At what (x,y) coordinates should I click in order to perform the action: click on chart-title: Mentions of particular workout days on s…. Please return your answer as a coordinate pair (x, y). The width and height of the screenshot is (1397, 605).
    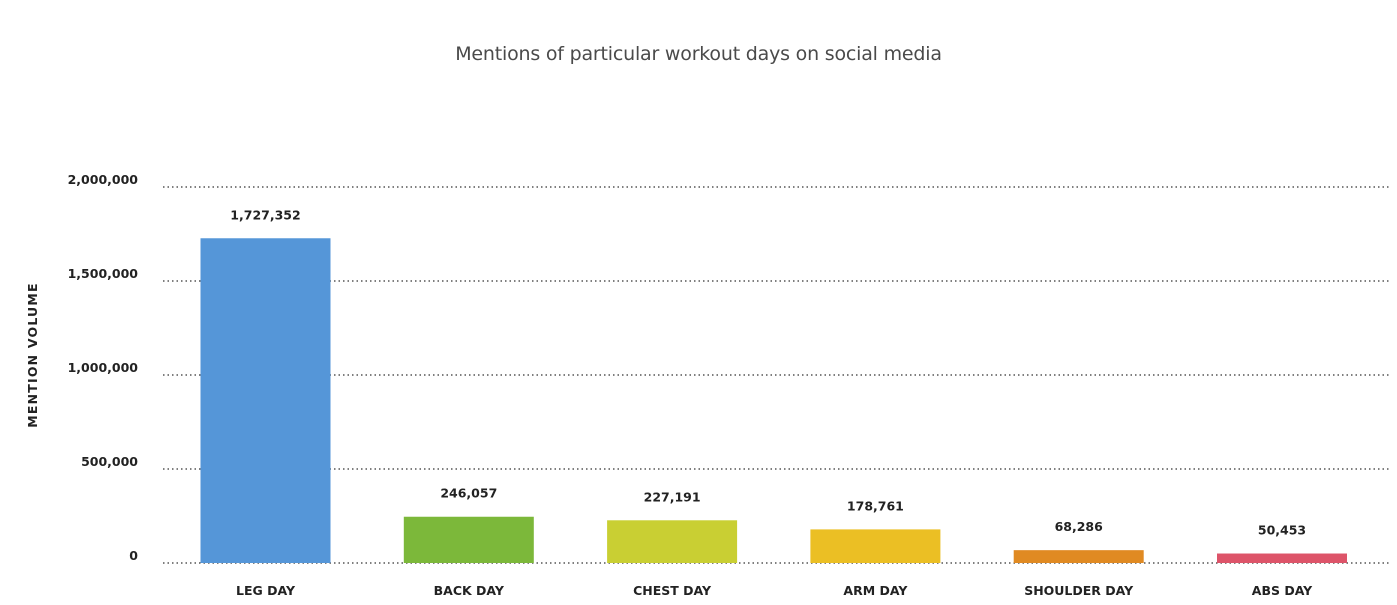
    Looking at the image, I should click on (698, 54).